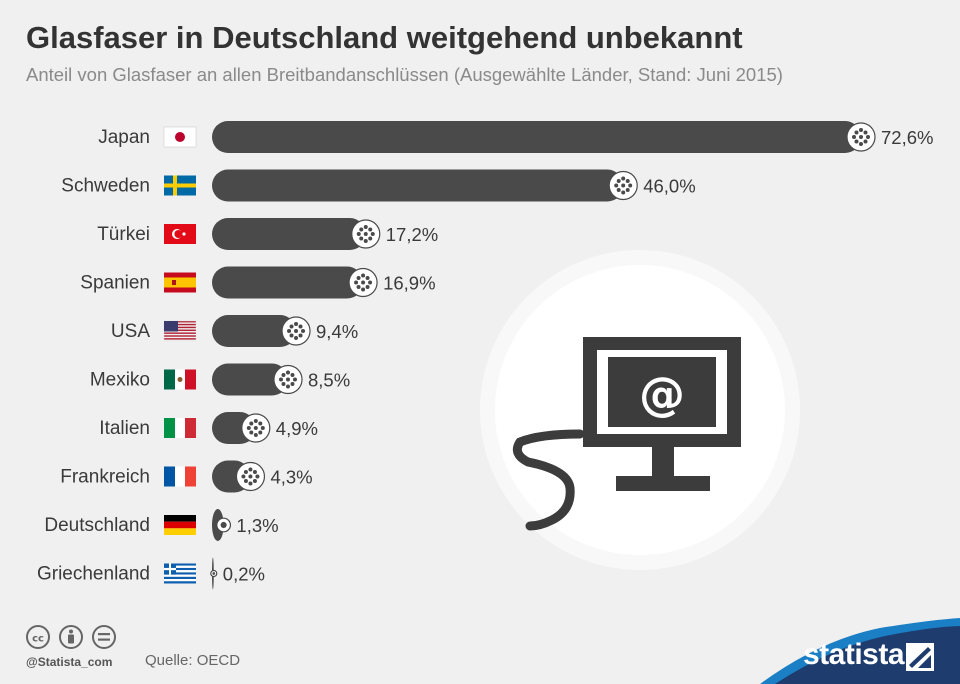  I want to click on cable-end-mexiko, so click(288, 379).